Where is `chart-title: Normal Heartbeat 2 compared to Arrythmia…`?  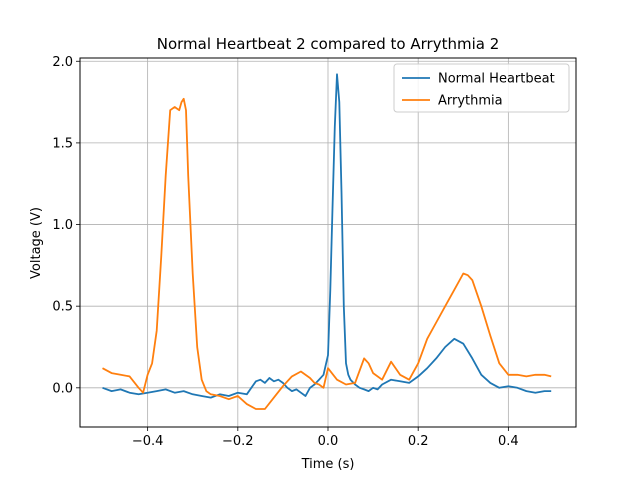
chart-title: Normal Heartbeat 2 compared to Arrythmia… is located at coordinates (328, 44).